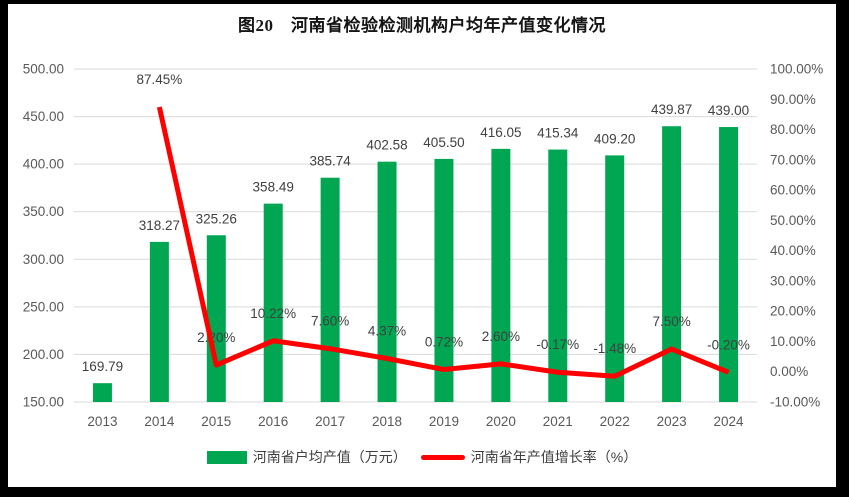  Describe the element at coordinates (387, 281) in the screenshot. I see `bar-2018` at that location.